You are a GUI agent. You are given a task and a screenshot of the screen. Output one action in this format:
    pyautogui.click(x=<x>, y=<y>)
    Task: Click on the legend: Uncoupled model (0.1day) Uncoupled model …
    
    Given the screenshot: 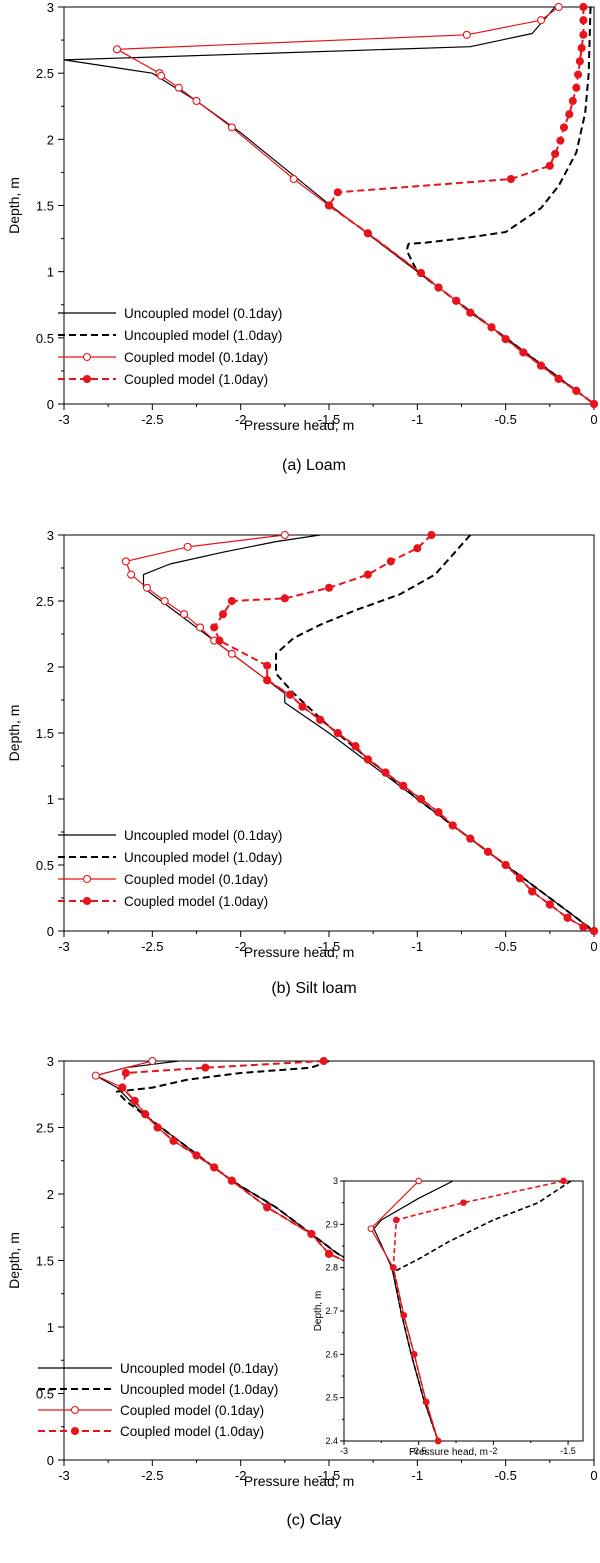 What is the action you would take?
    pyautogui.click(x=170, y=346)
    